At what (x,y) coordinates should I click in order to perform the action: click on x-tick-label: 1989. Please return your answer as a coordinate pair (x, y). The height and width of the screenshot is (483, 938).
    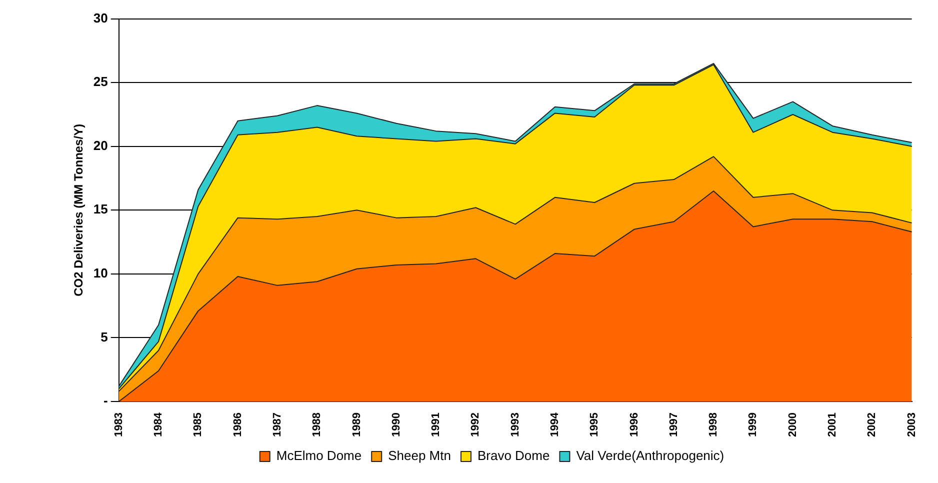
    Looking at the image, I should click on (356, 425).